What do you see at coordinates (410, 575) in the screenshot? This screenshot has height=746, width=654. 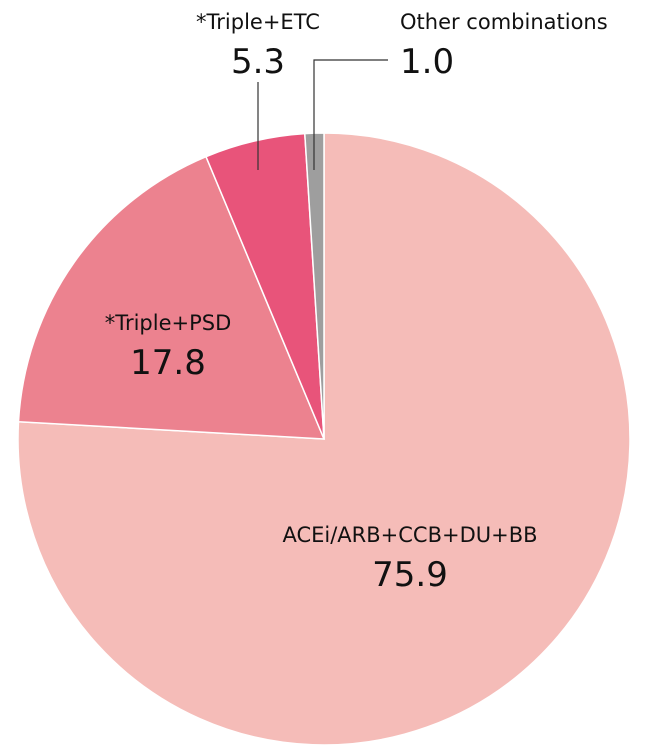 I see `value-label: 75.9` at bounding box center [410, 575].